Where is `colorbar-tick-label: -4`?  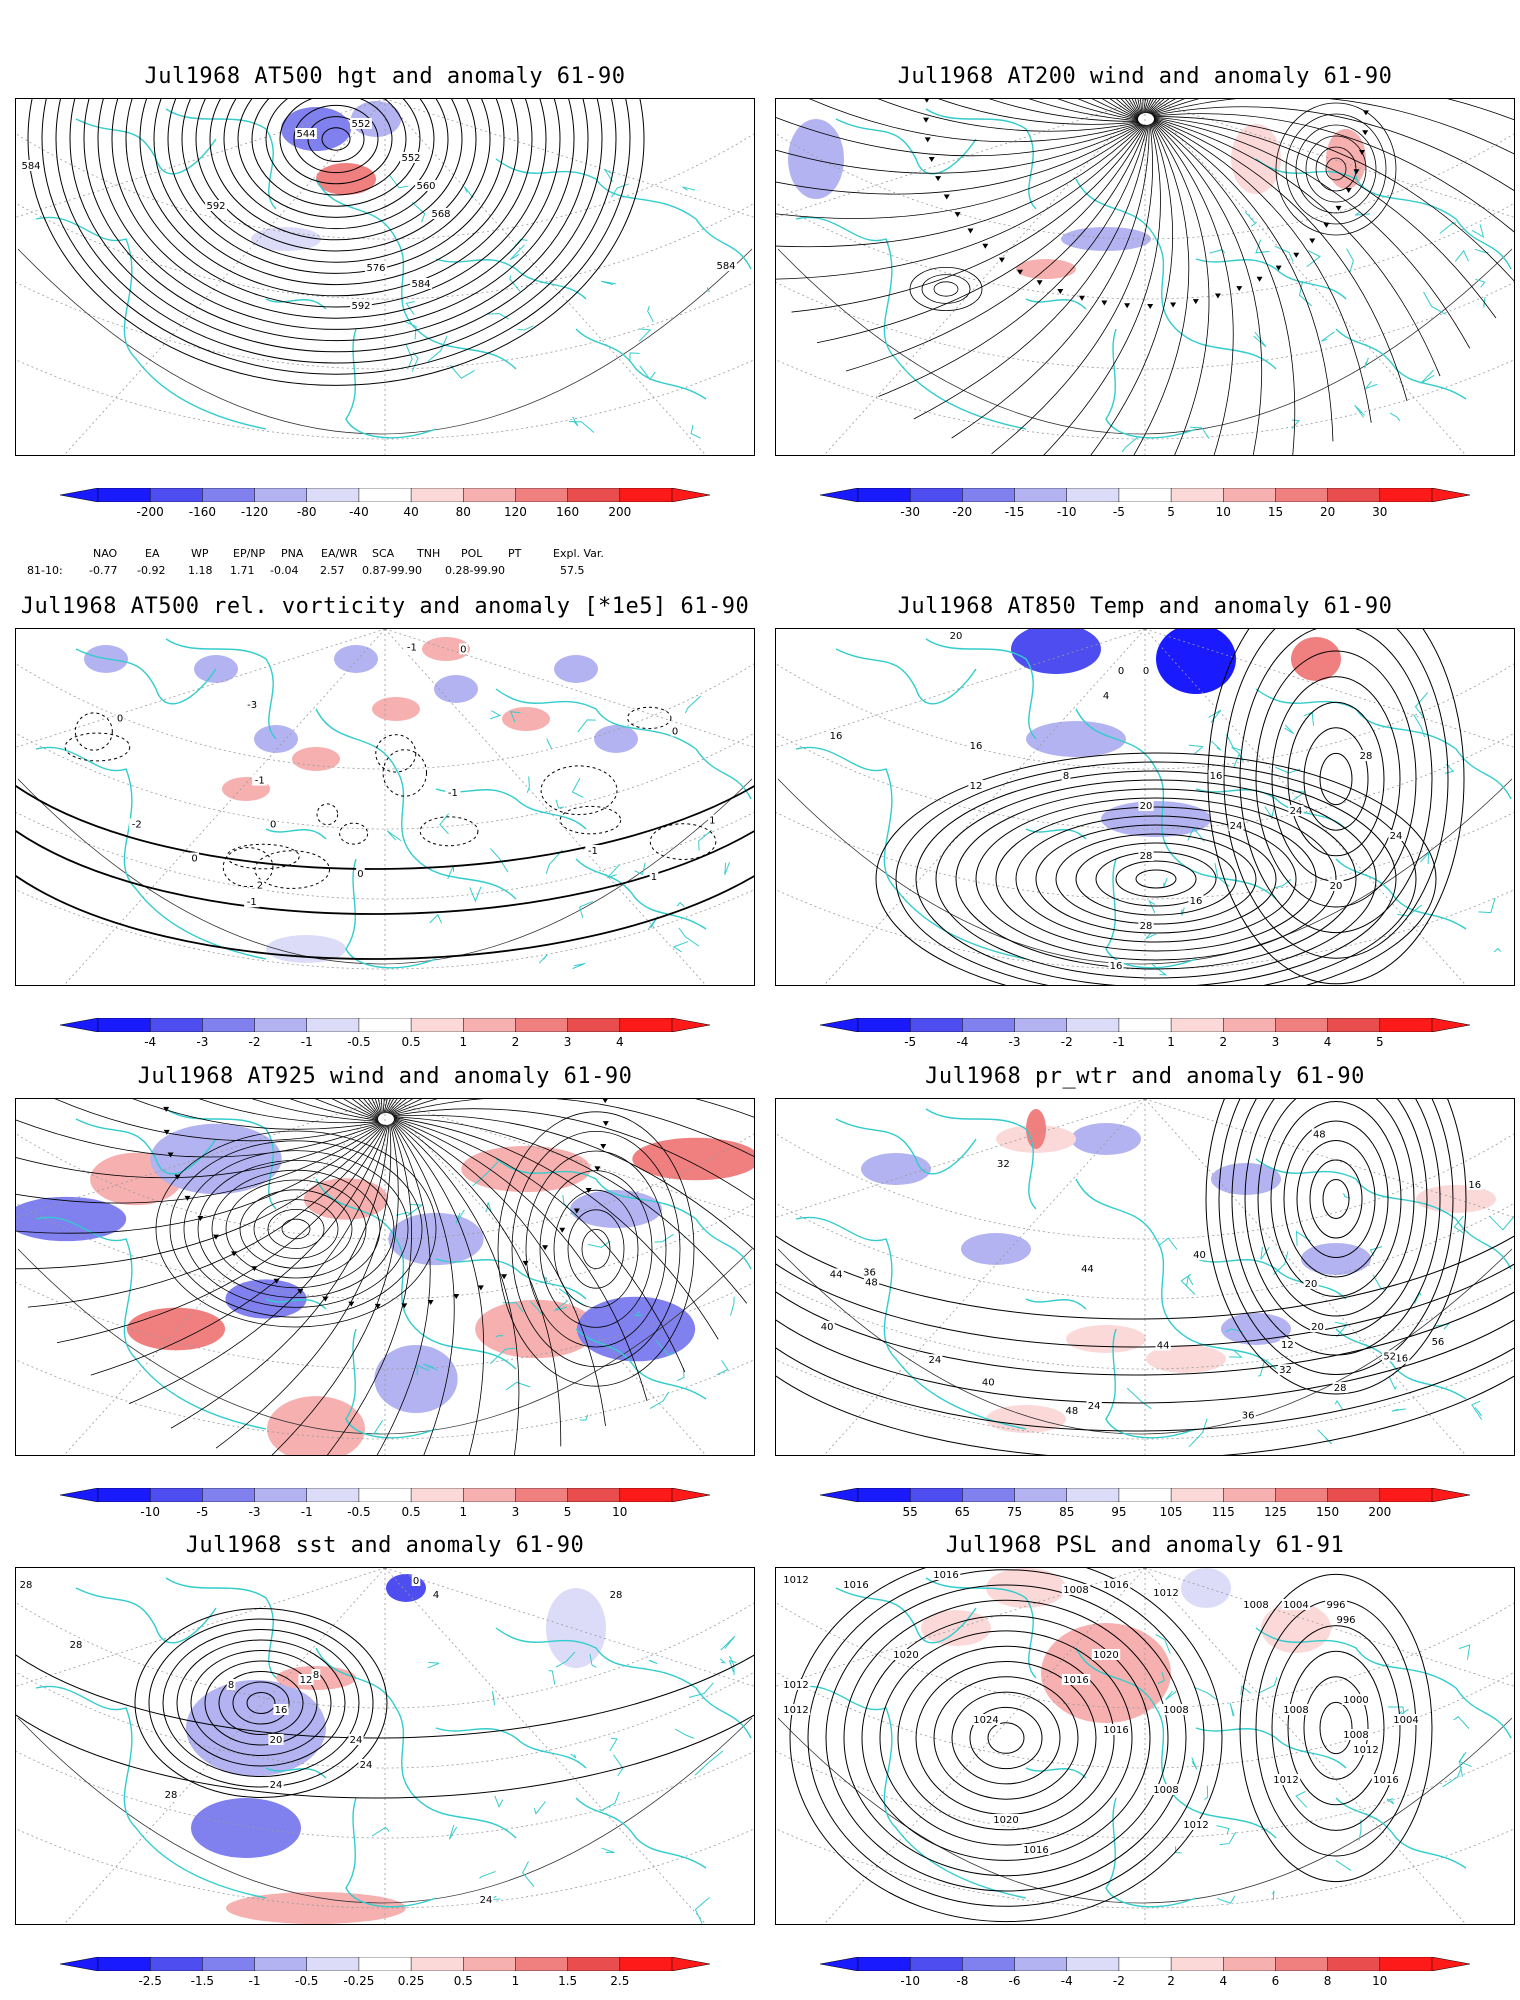 colorbar-tick-label: -4 is located at coordinates (962, 1042).